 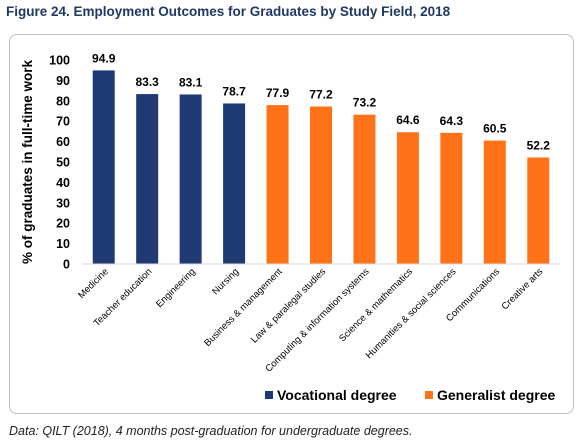 What do you see at coordinates (523, 289) in the screenshot?
I see `x-tick-label: Creative arts` at bounding box center [523, 289].